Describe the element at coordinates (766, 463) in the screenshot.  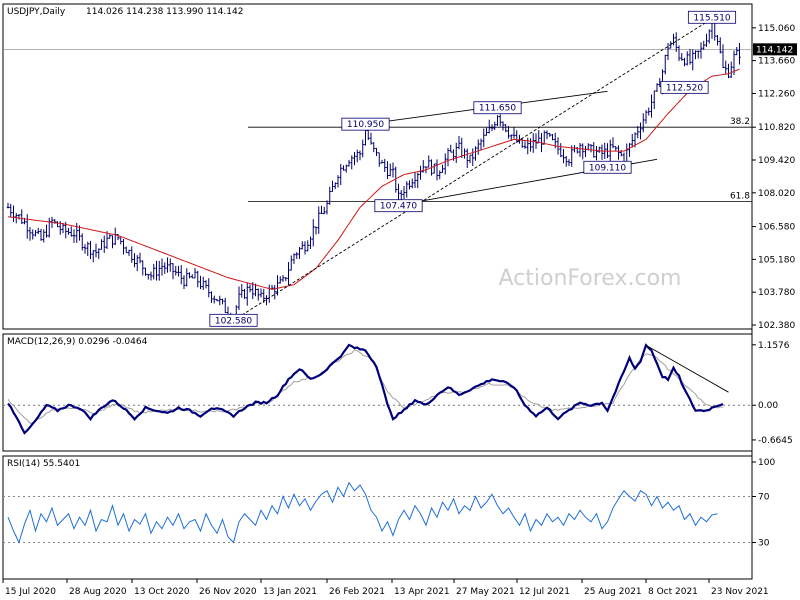
I see `rsi-tick-label: 100` at that location.